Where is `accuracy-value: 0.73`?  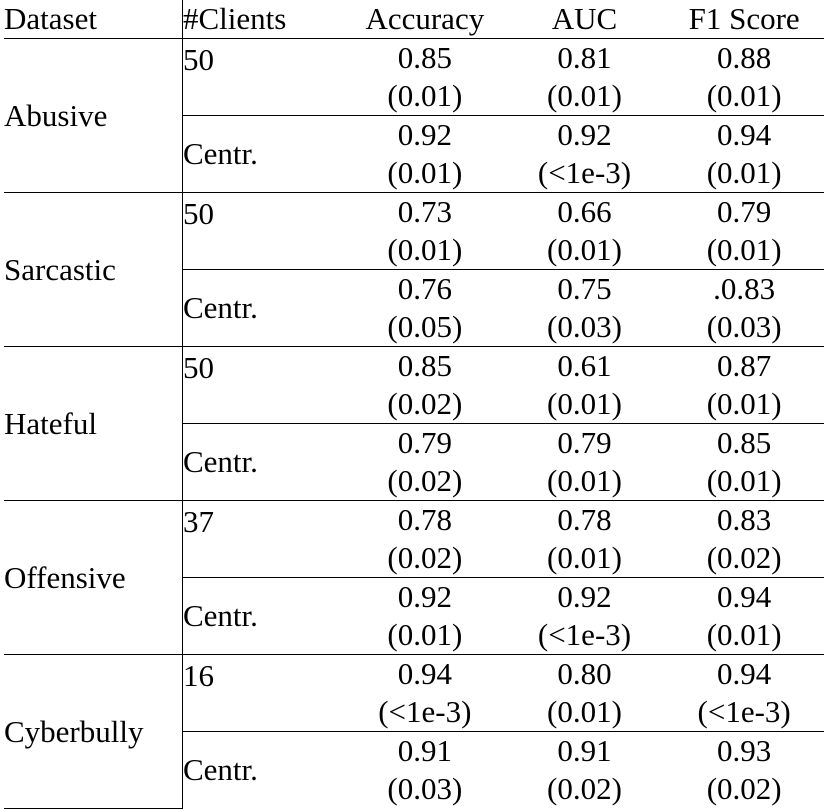 accuracy-value: 0.73 is located at coordinates (424, 211).